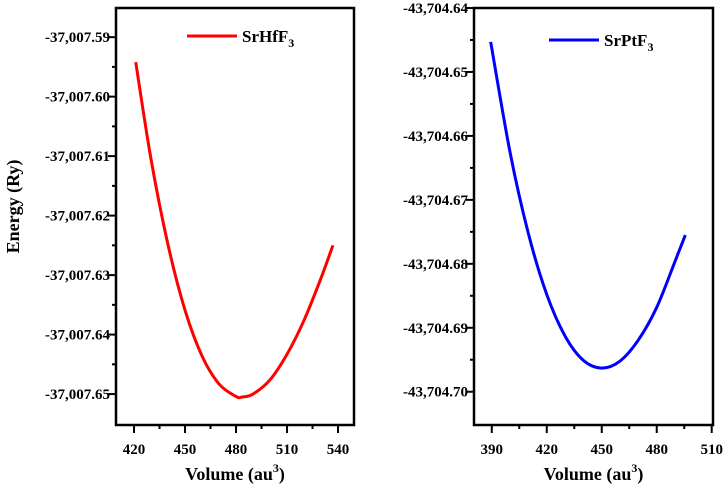  What do you see at coordinates (435, 137) in the screenshot?
I see `y-tick-label: -43,704.66` at bounding box center [435, 137].